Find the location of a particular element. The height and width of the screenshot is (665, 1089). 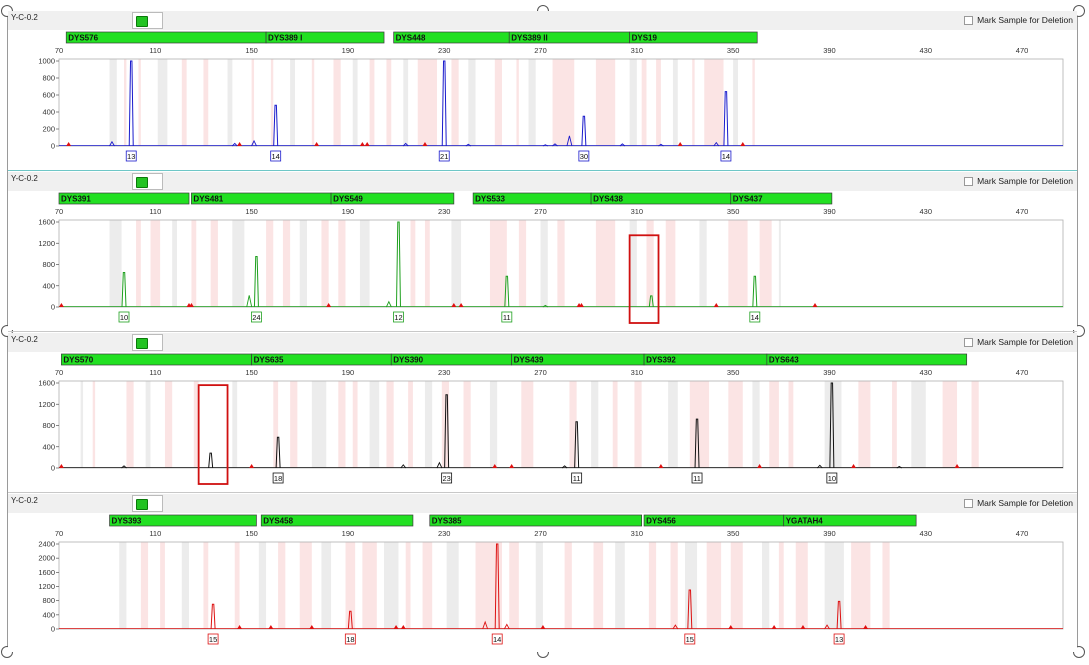

allele-call-label: 11 is located at coordinates (577, 478).